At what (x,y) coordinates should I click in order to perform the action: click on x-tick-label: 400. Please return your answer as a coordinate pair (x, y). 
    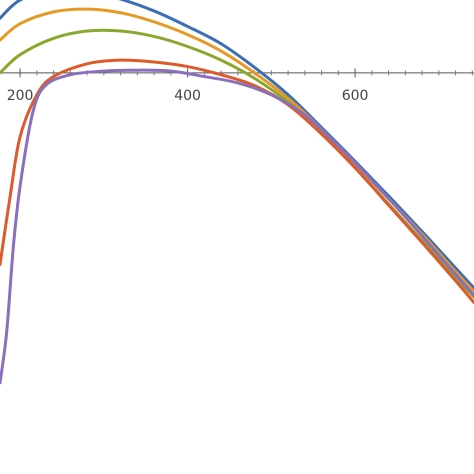
    Looking at the image, I should click on (187, 96).